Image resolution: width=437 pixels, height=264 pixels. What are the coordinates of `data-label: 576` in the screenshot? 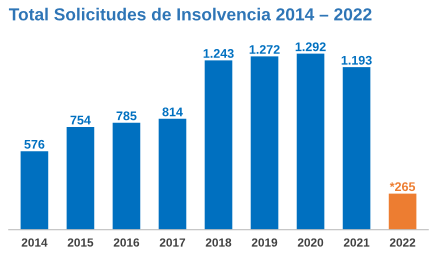 It's located at (34, 144).